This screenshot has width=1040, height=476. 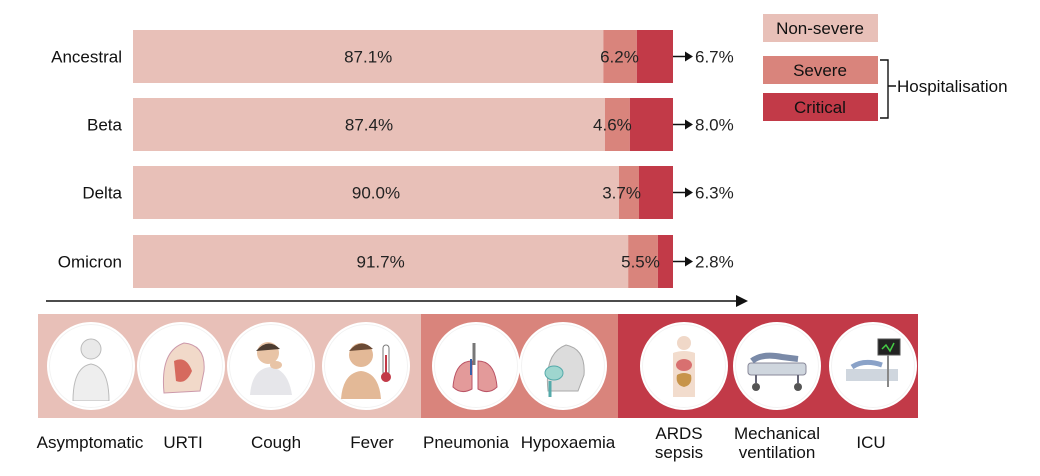 I want to click on hospitalisation-bracket, so click(x=888, y=89).